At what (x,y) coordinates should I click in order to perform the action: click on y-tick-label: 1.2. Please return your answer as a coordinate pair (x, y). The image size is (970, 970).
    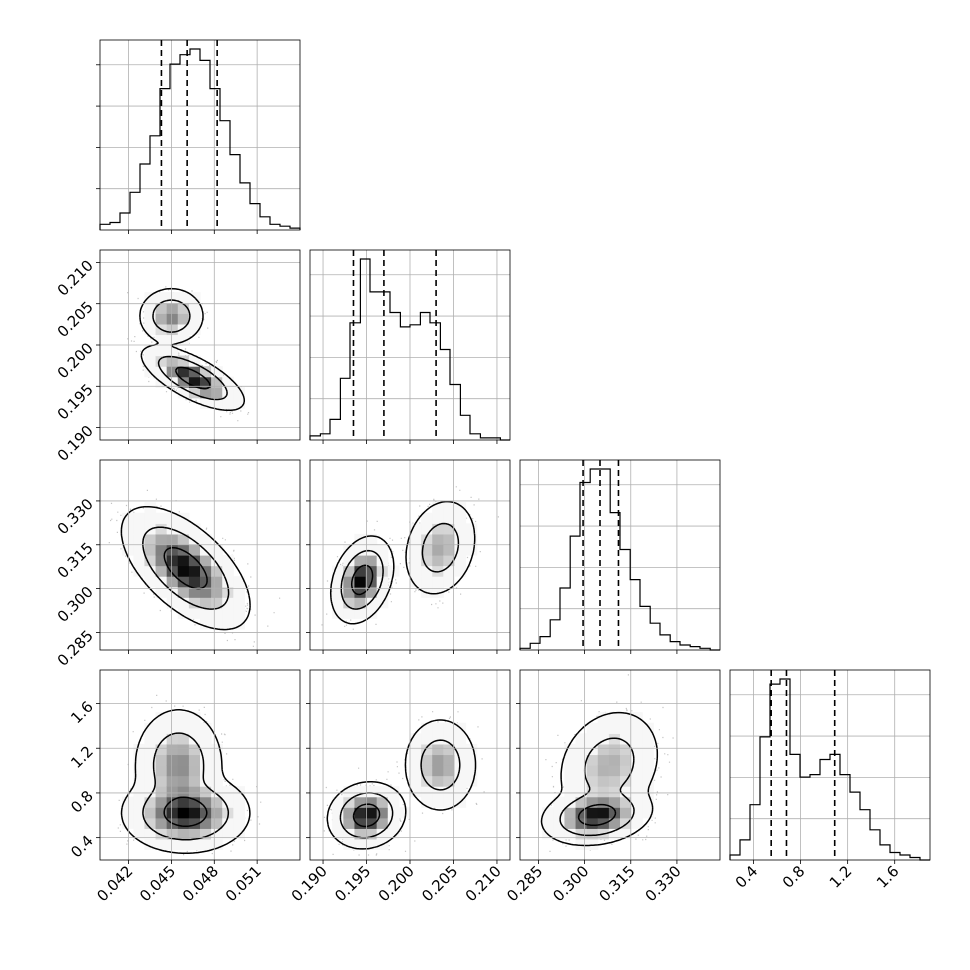
    Looking at the image, I should click on (82, 757).